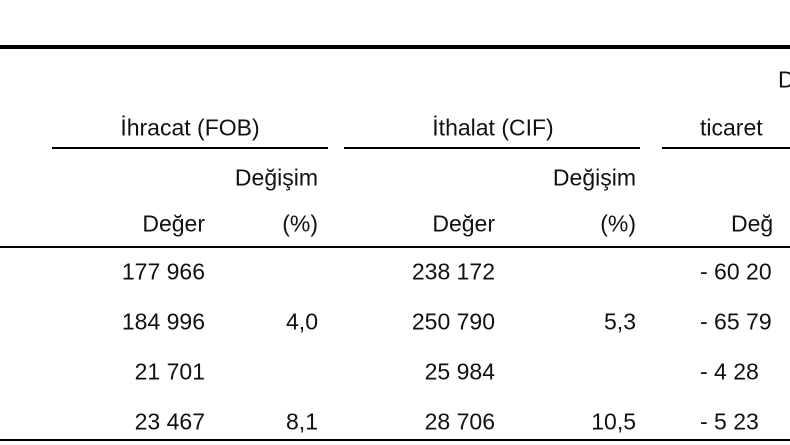 Image resolution: width=790 pixels, height=445 pixels. I want to click on table-cell: 25 984, so click(459, 371).